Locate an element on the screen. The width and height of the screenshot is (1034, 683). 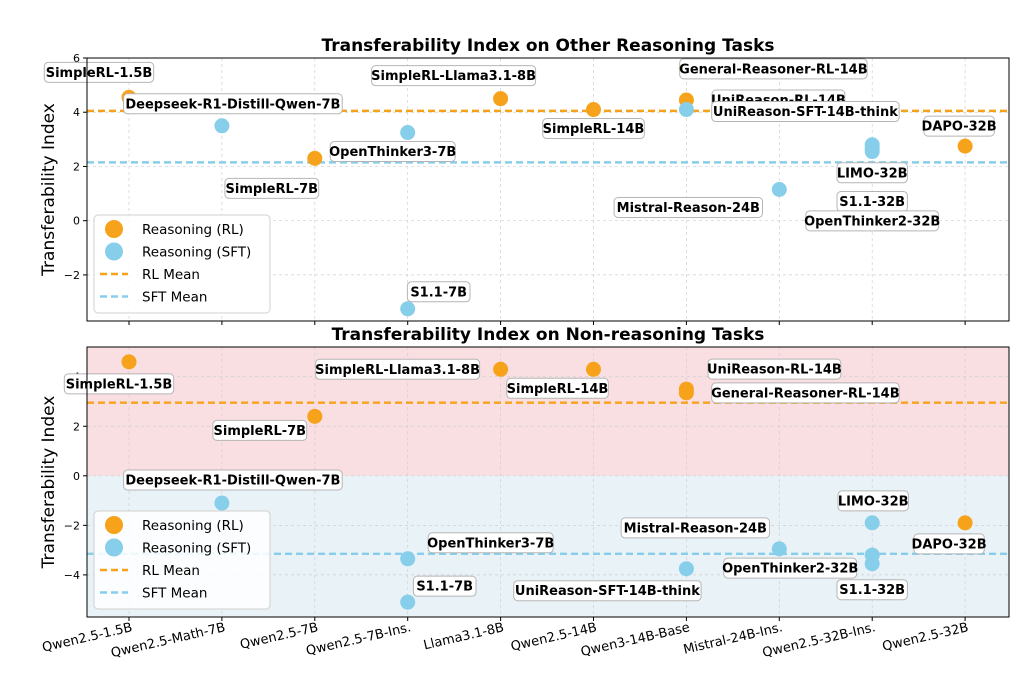
legend-label: Reasoning (SFT) is located at coordinates (196, 253).